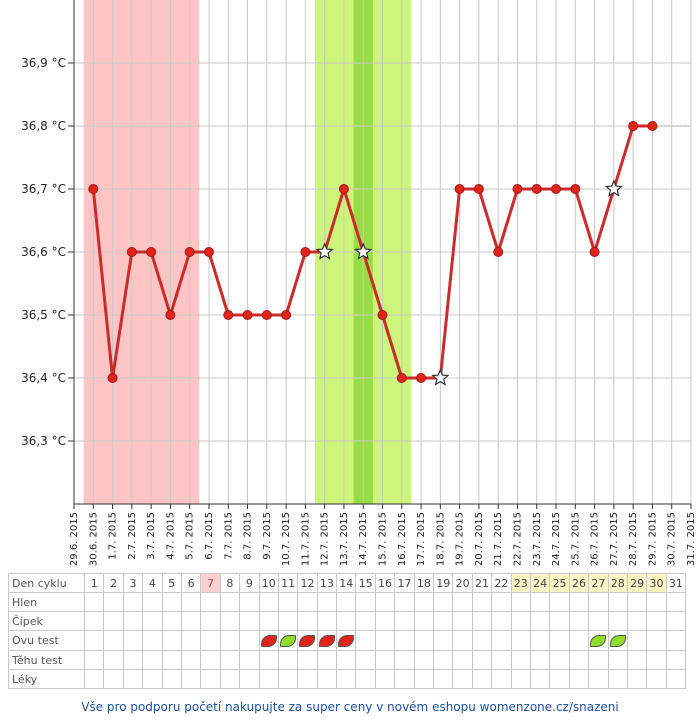 The height and width of the screenshot is (720, 700). What do you see at coordinates (46, 640) in the screenshot?
I see `row-label: Ovu test` at bounding box center [46, 640].